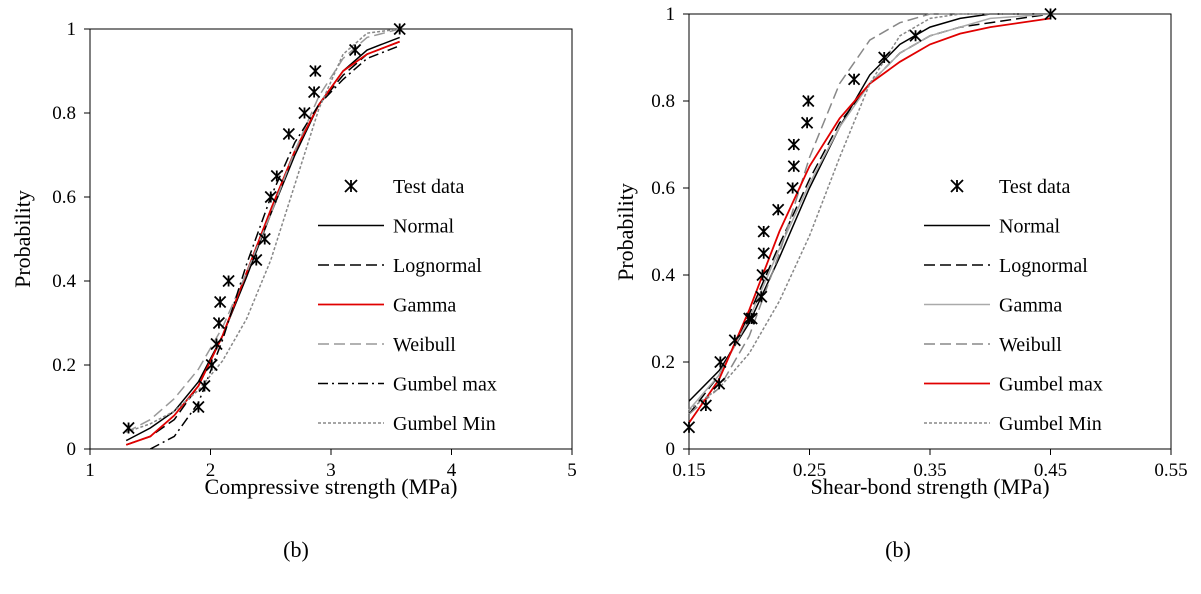 The image size is (1201, 594). What do you see at coordinates (296, 549) in the screenshot?
I see `caption-left: (b)` at bounding box center [296, 549].